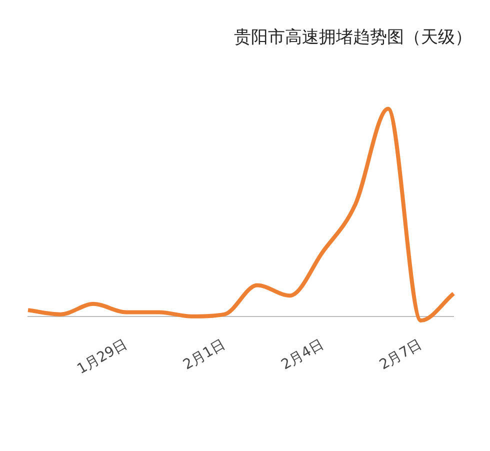 This screenshot has width=490, height=451. Describe the element at coordinates (204, 355) in the screenshot. I see `x-tick-label: 2月1日` at that location.